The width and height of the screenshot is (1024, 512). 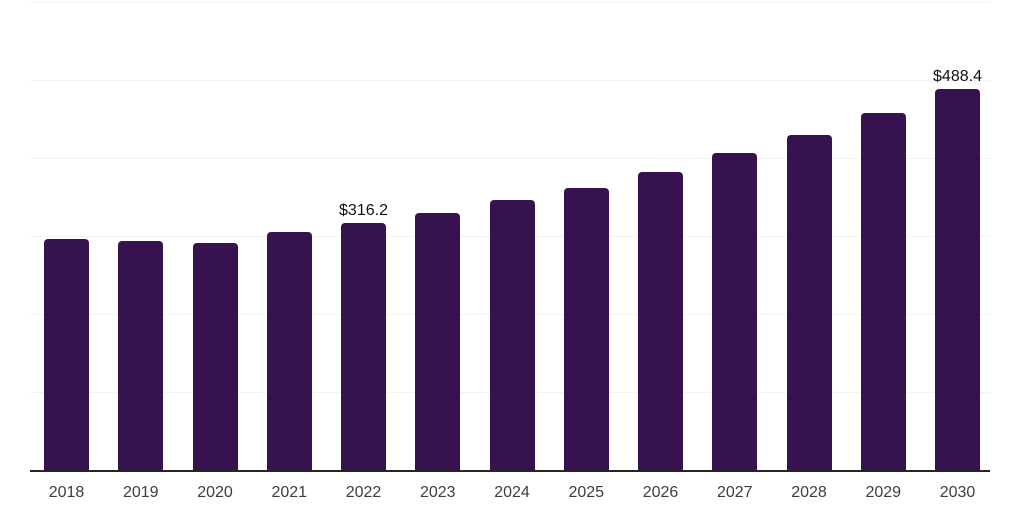 What do you see at coordinates (66, 492) in the screenshot?
I see `x-tick-2018: 2018` at bounding box center [66, 492].